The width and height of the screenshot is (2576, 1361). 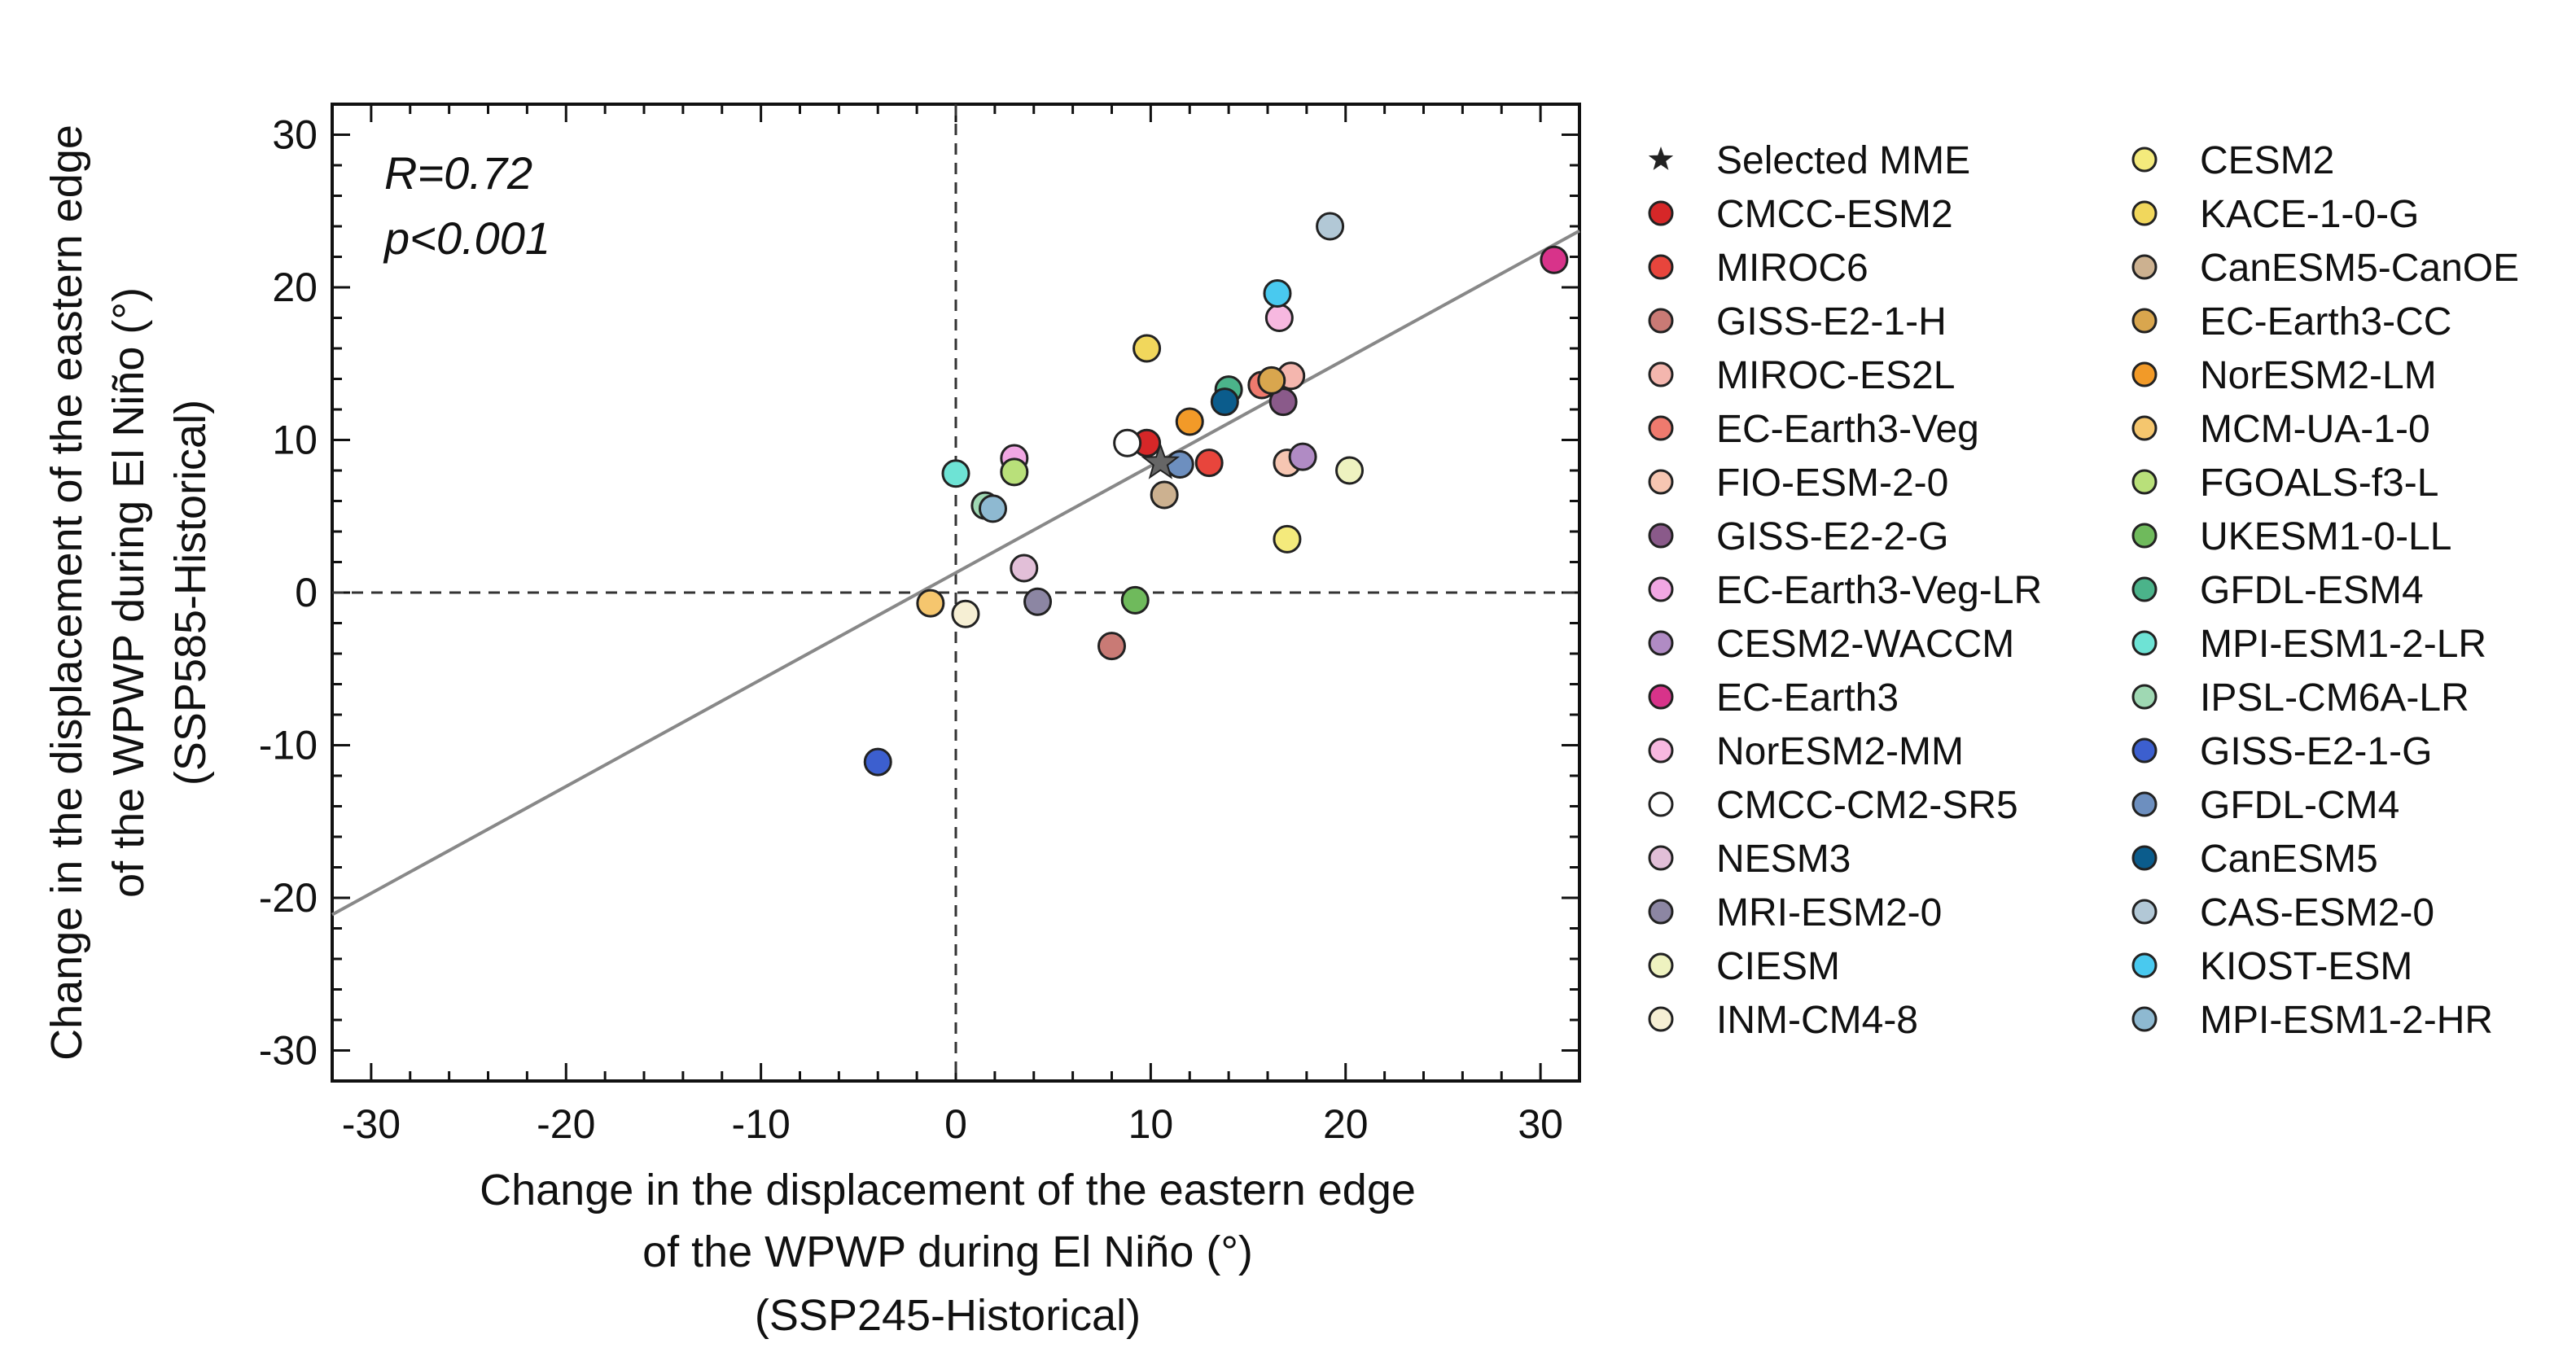 I want to click on legend-label: CAS-ESM2-0, so click(x=2317, y=913).